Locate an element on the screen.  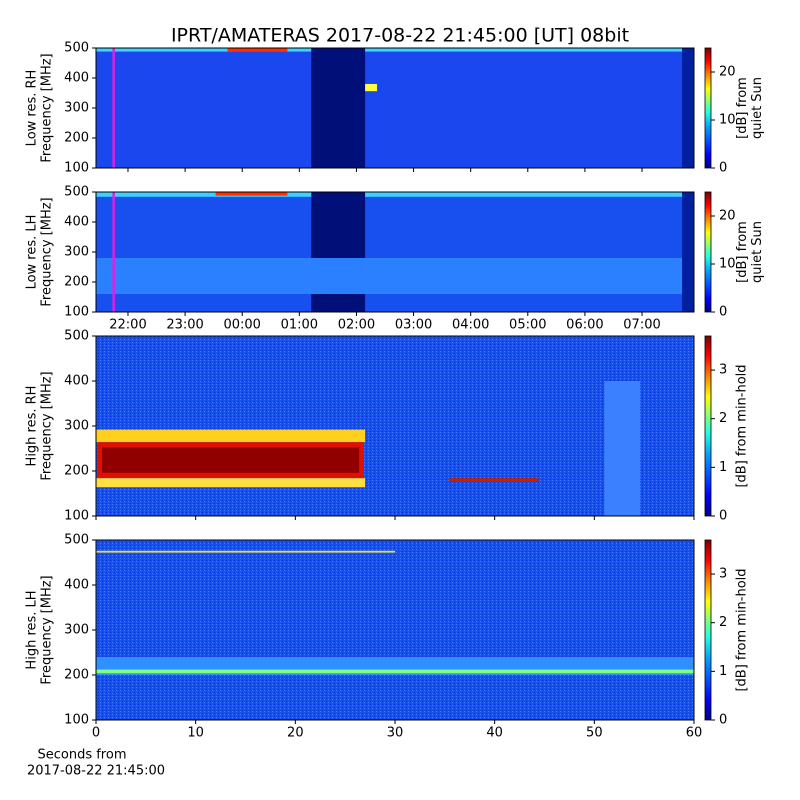
y-axis-label: Low res. RH is located at coordinates (32, 108).